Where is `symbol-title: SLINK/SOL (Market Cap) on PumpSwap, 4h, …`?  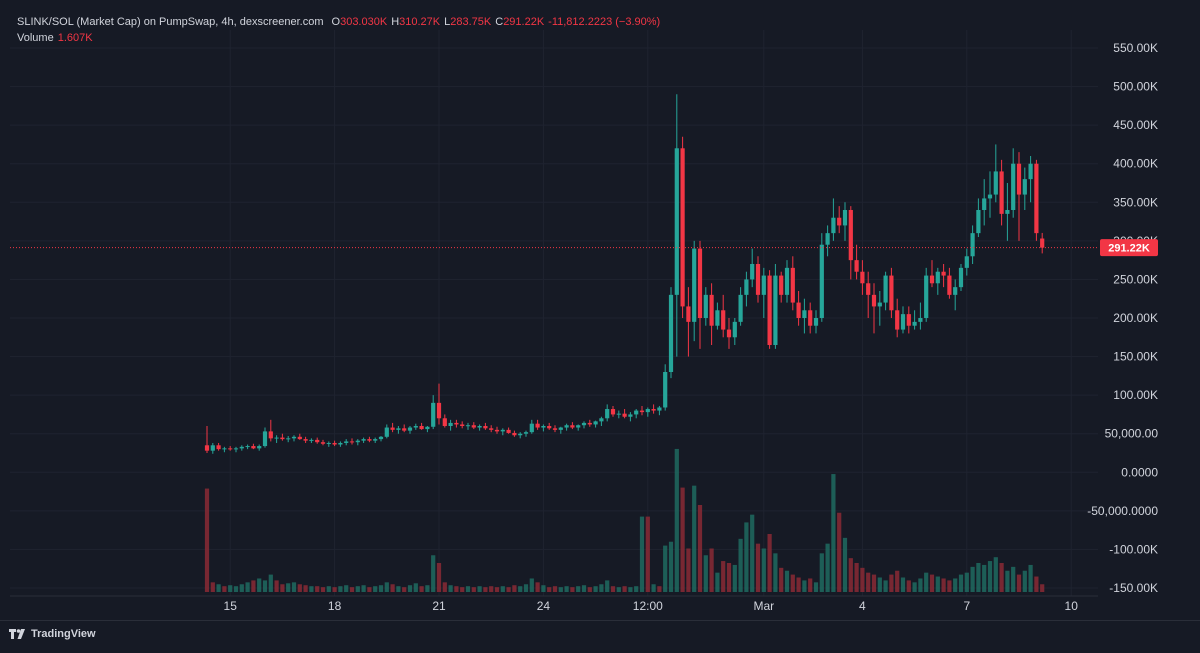 symbol-title: SLINK/SOL (Market Cap) on PumpSwap, 4h, … is located at coordinates (170, 22).